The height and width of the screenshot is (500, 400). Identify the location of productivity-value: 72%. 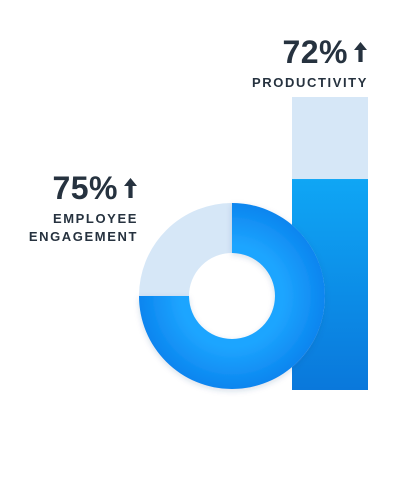
(315, 52).